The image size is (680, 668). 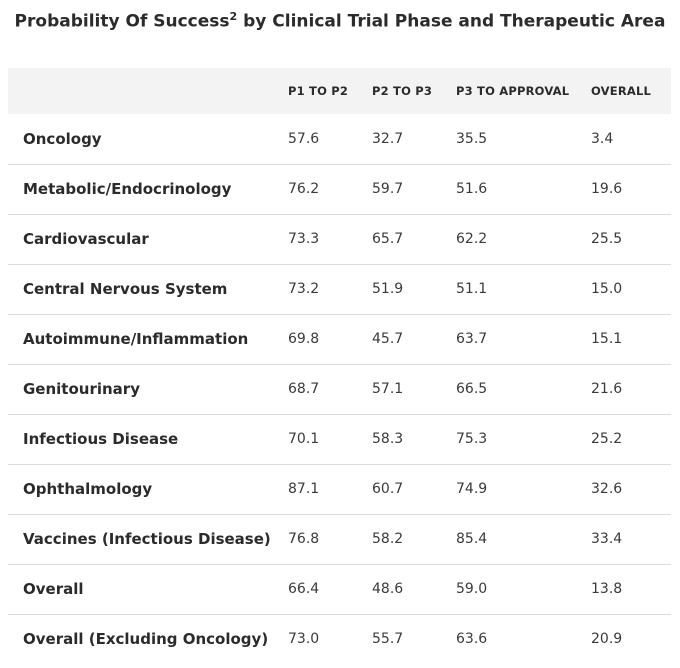 I want to click on table-cell: 70.1, so click(x=304, y=439).